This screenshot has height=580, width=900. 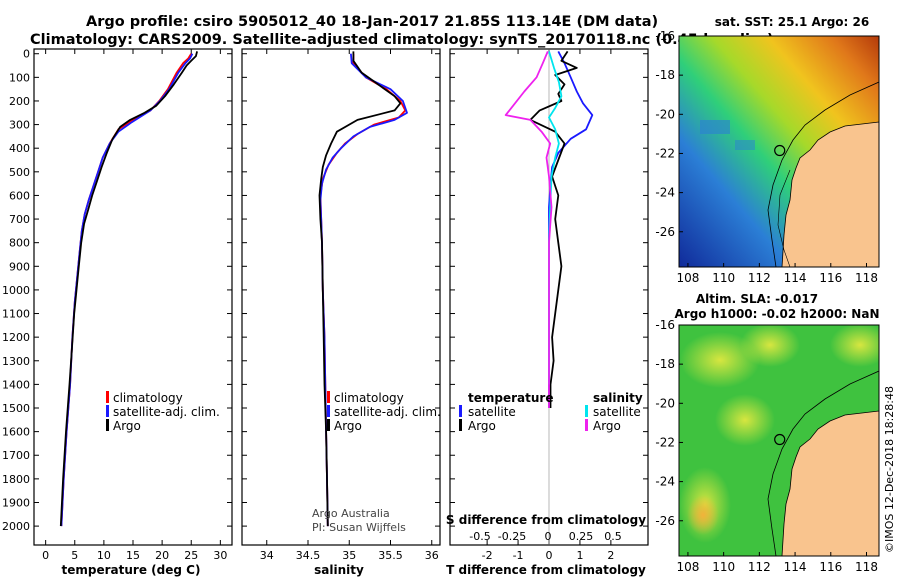 What do you see at coordinates (610, 555) in the screenshot?
I see `x-tick-label: 2` at bounding box center [610, 555].